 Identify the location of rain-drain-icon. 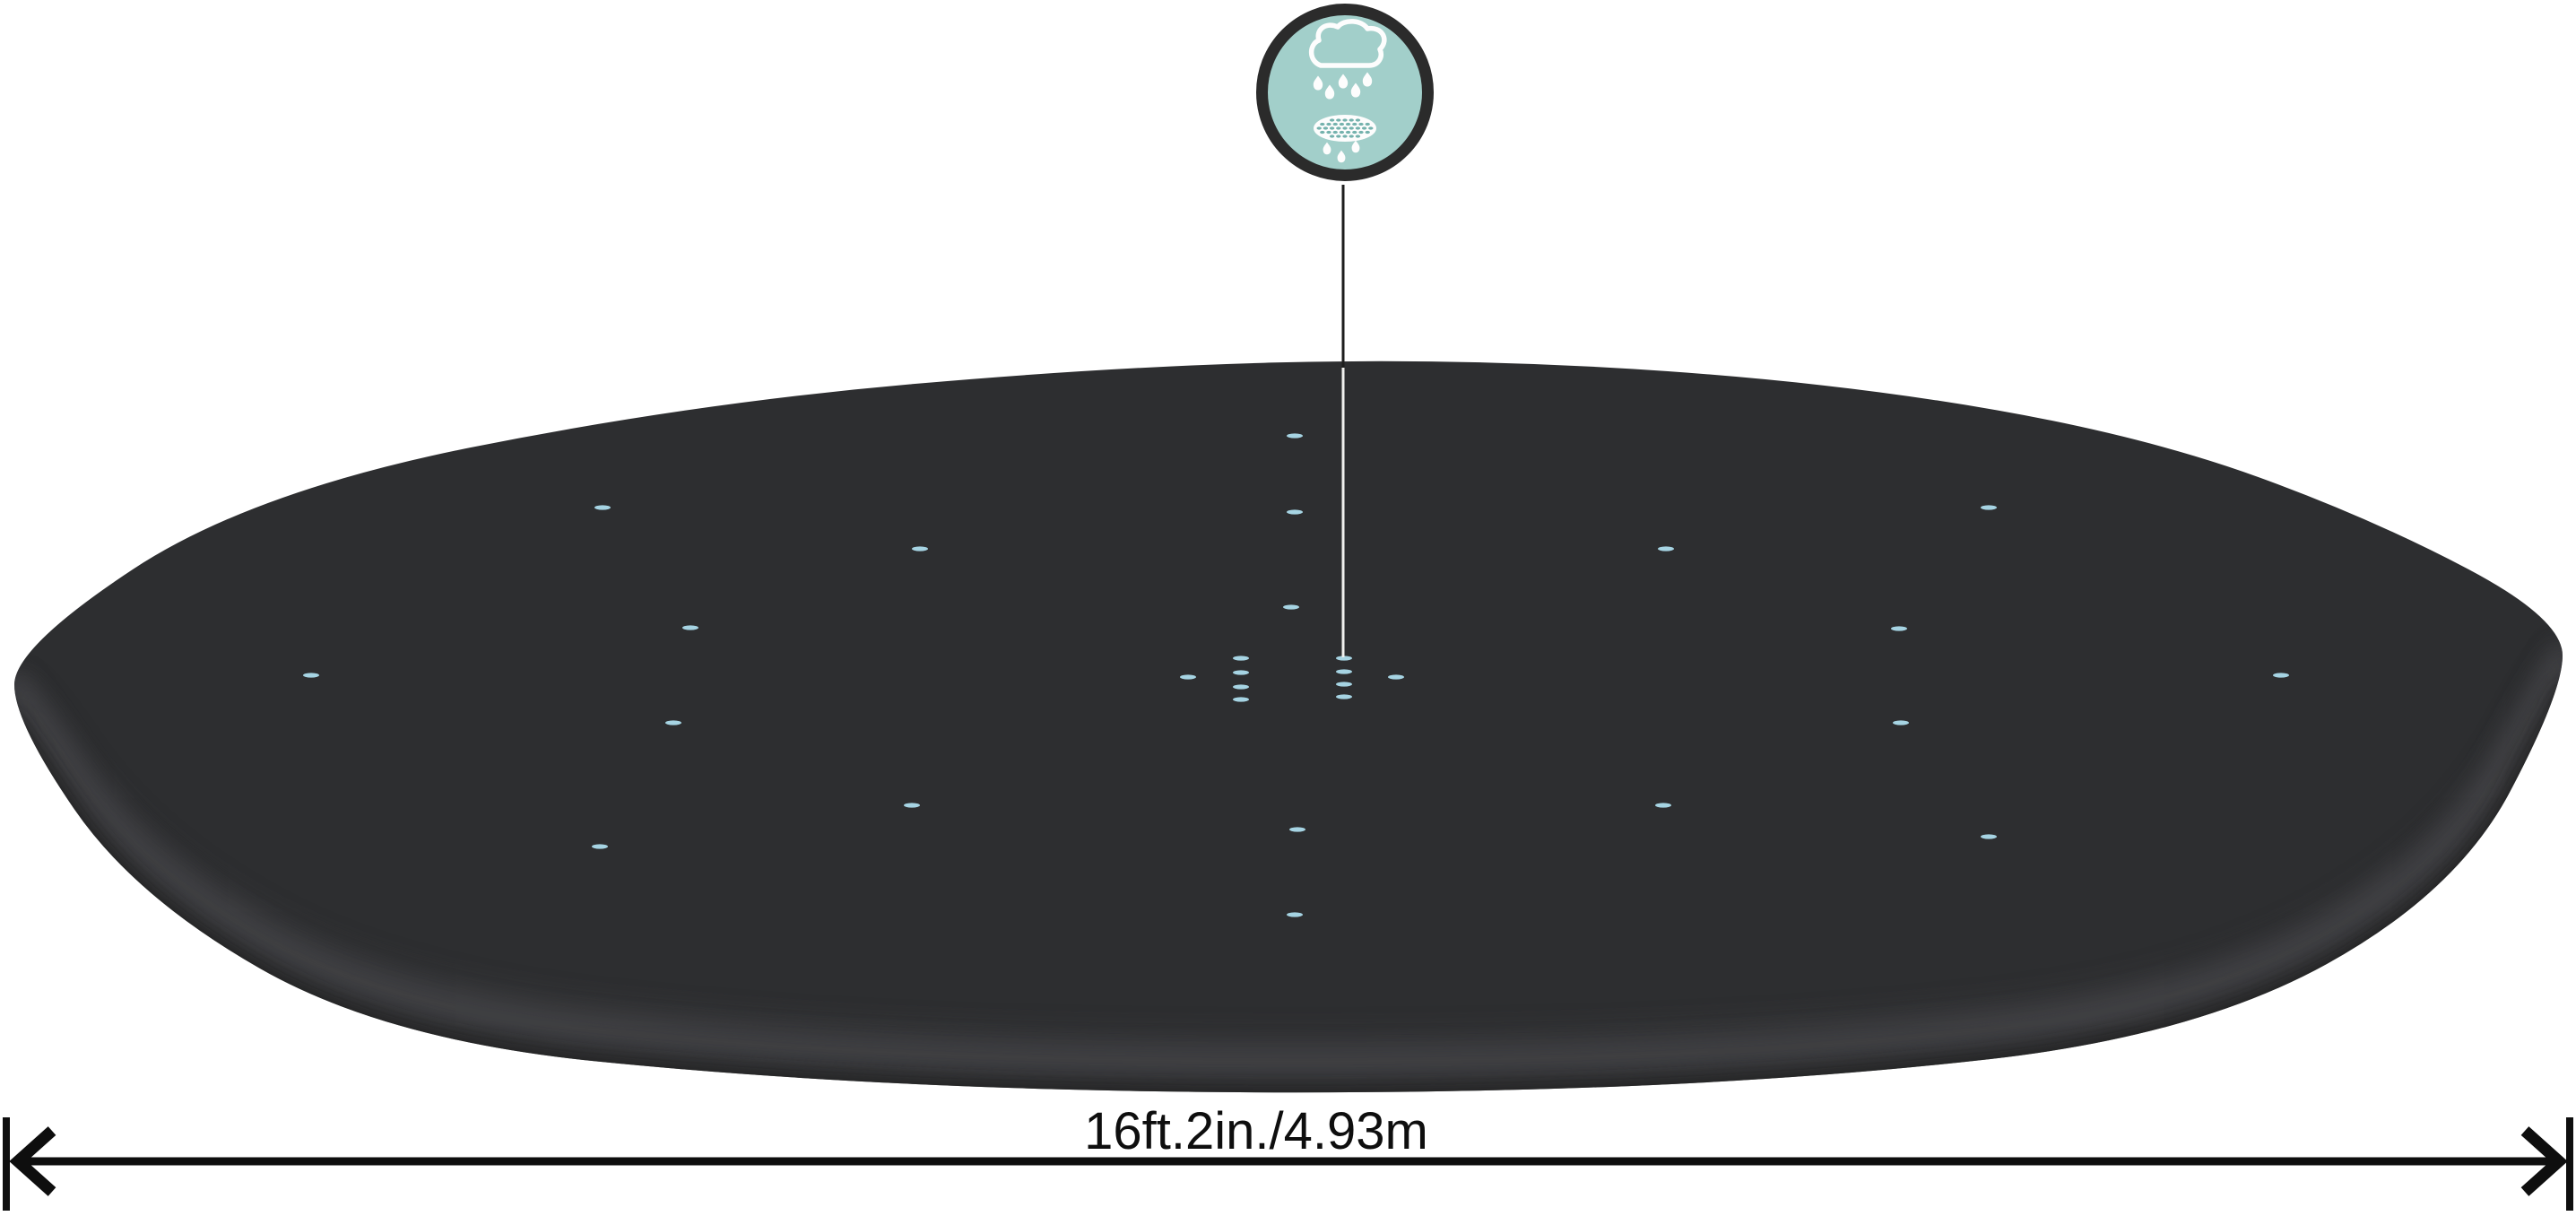
(1345, 92).